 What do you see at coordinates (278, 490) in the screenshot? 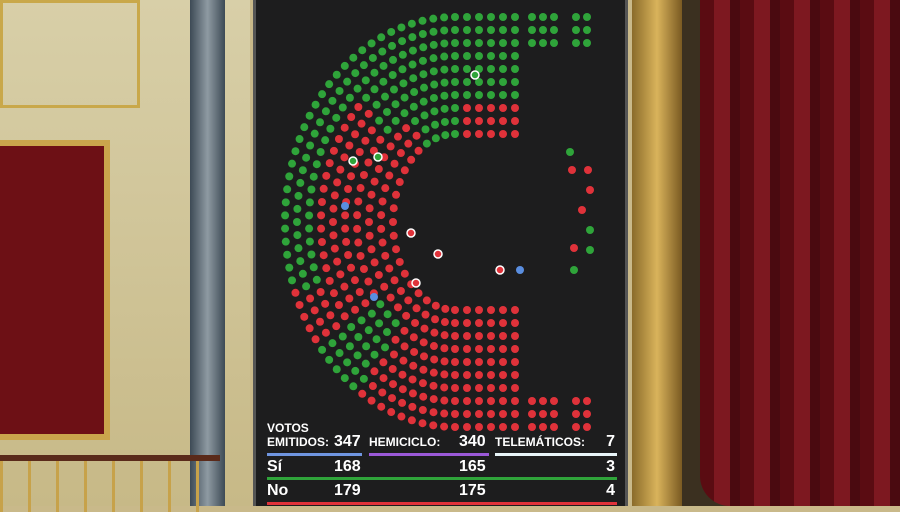
I see `no-label: No` at bounding box center [278, 490].